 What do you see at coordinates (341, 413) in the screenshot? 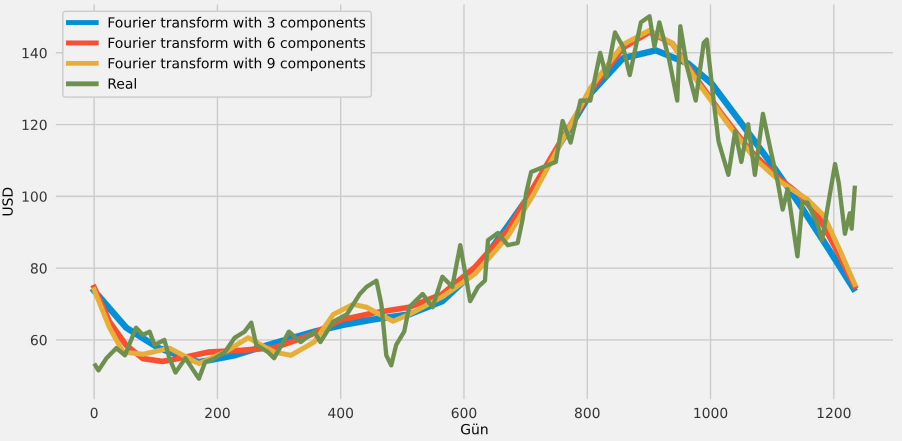
I see `x-tick-label: 400` at bounding box center [341, 413].